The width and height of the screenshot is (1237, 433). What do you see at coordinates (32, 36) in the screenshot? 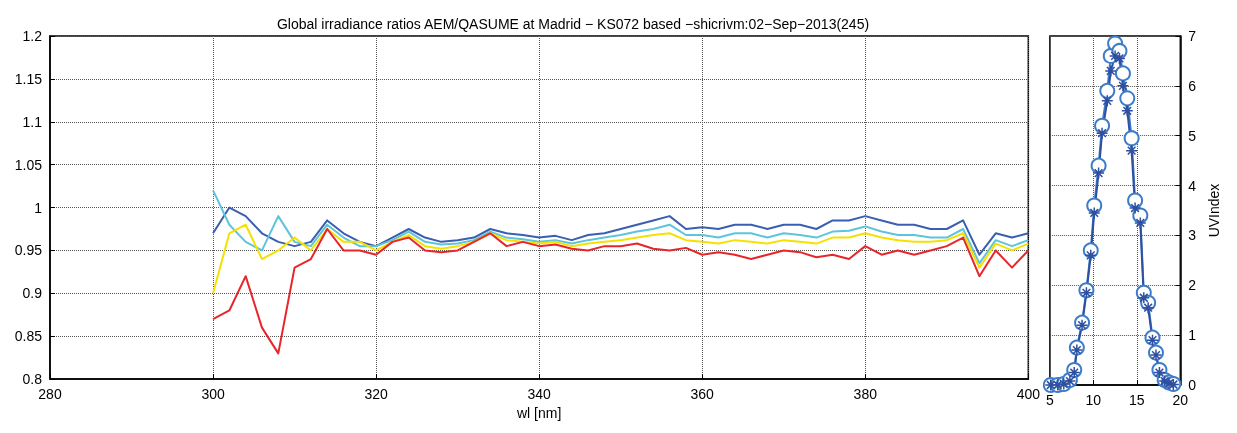
I see `y-tick-label: 1.2` at bounding box center [32, 36].